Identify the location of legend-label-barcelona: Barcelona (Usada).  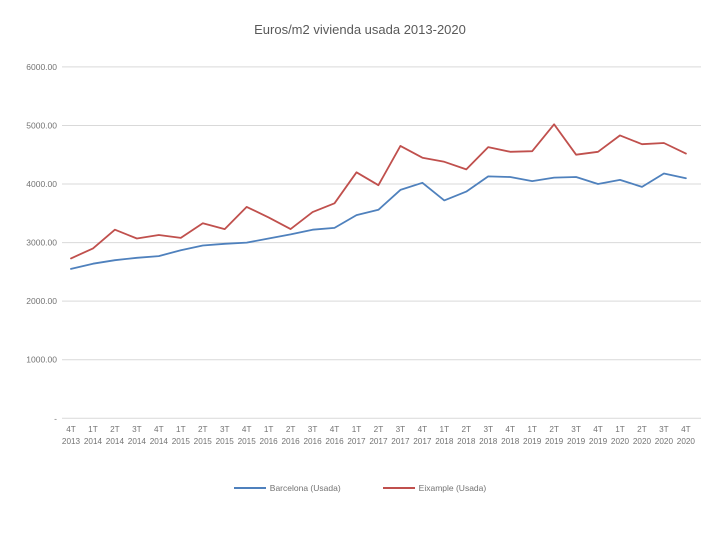
(305, 488).